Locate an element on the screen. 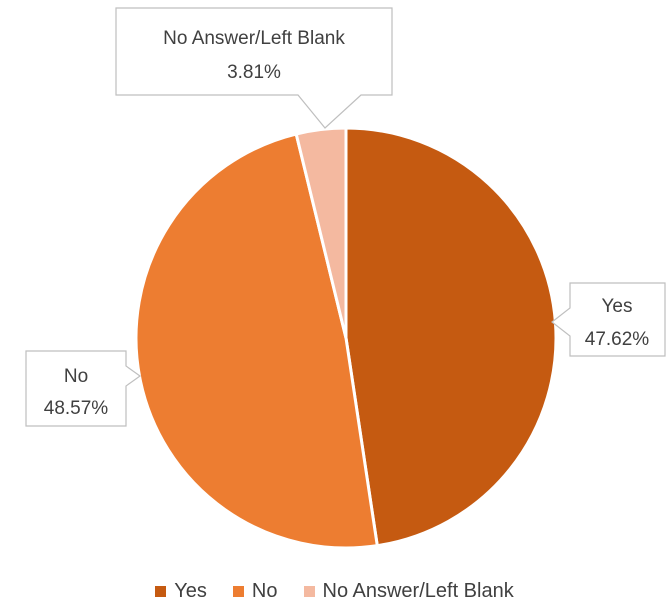 This screenshot has width=669, height=613. callout-no-answer: No Answer/Left Blank 3.81% is located at coordinates (254, 68).